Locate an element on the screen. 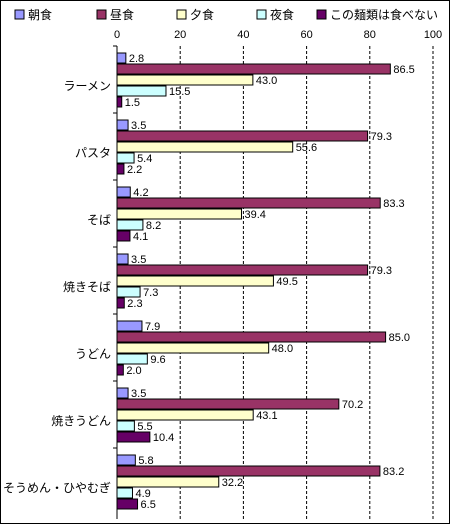  data-label: 48.0 is located at coordinates (282, 349).